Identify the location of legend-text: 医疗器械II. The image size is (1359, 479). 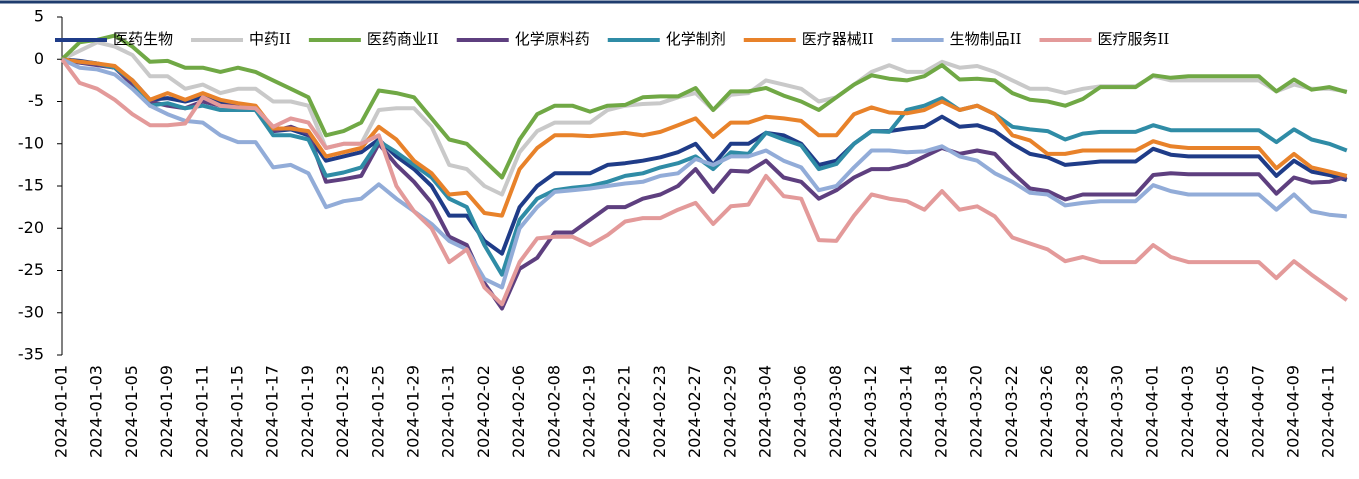
(838, 39).